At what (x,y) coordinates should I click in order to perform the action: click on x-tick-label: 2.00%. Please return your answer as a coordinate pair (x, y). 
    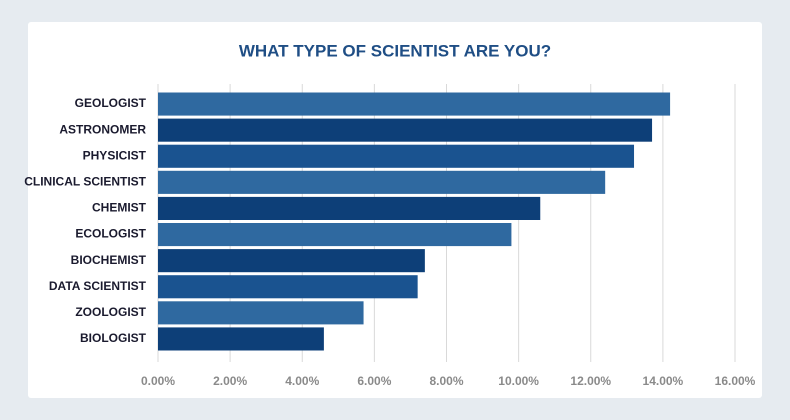
    Looking at the image, I should click on (230, 381).